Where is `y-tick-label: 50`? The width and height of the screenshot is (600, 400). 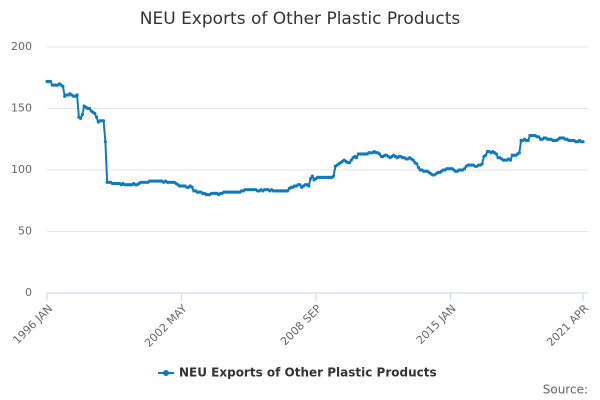 y-tick-label: 50 is located at coordinates (25, 231).